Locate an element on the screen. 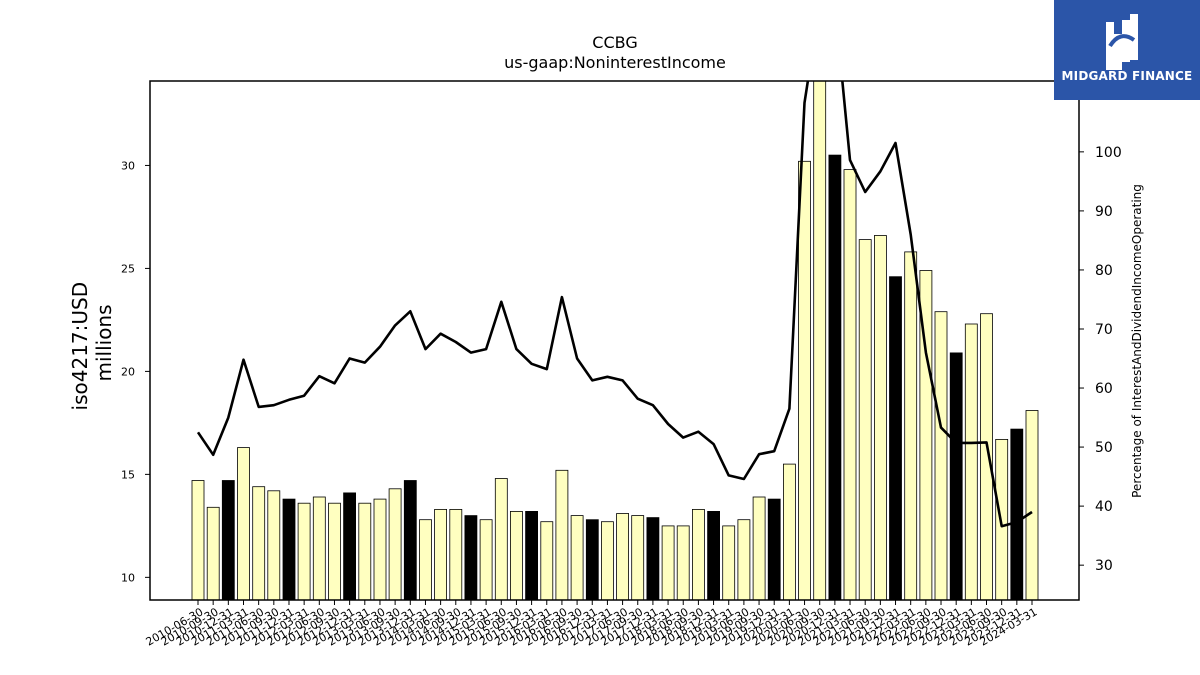 The width and height of the screenshot is (1200, 675). chart-title: CCBG is located at coordinates (614, 42).